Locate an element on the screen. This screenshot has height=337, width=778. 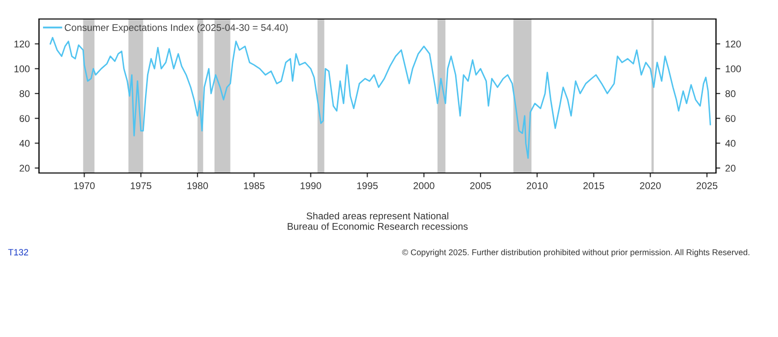
y2-tick-label: 100 is located at coordinates (733, 68).